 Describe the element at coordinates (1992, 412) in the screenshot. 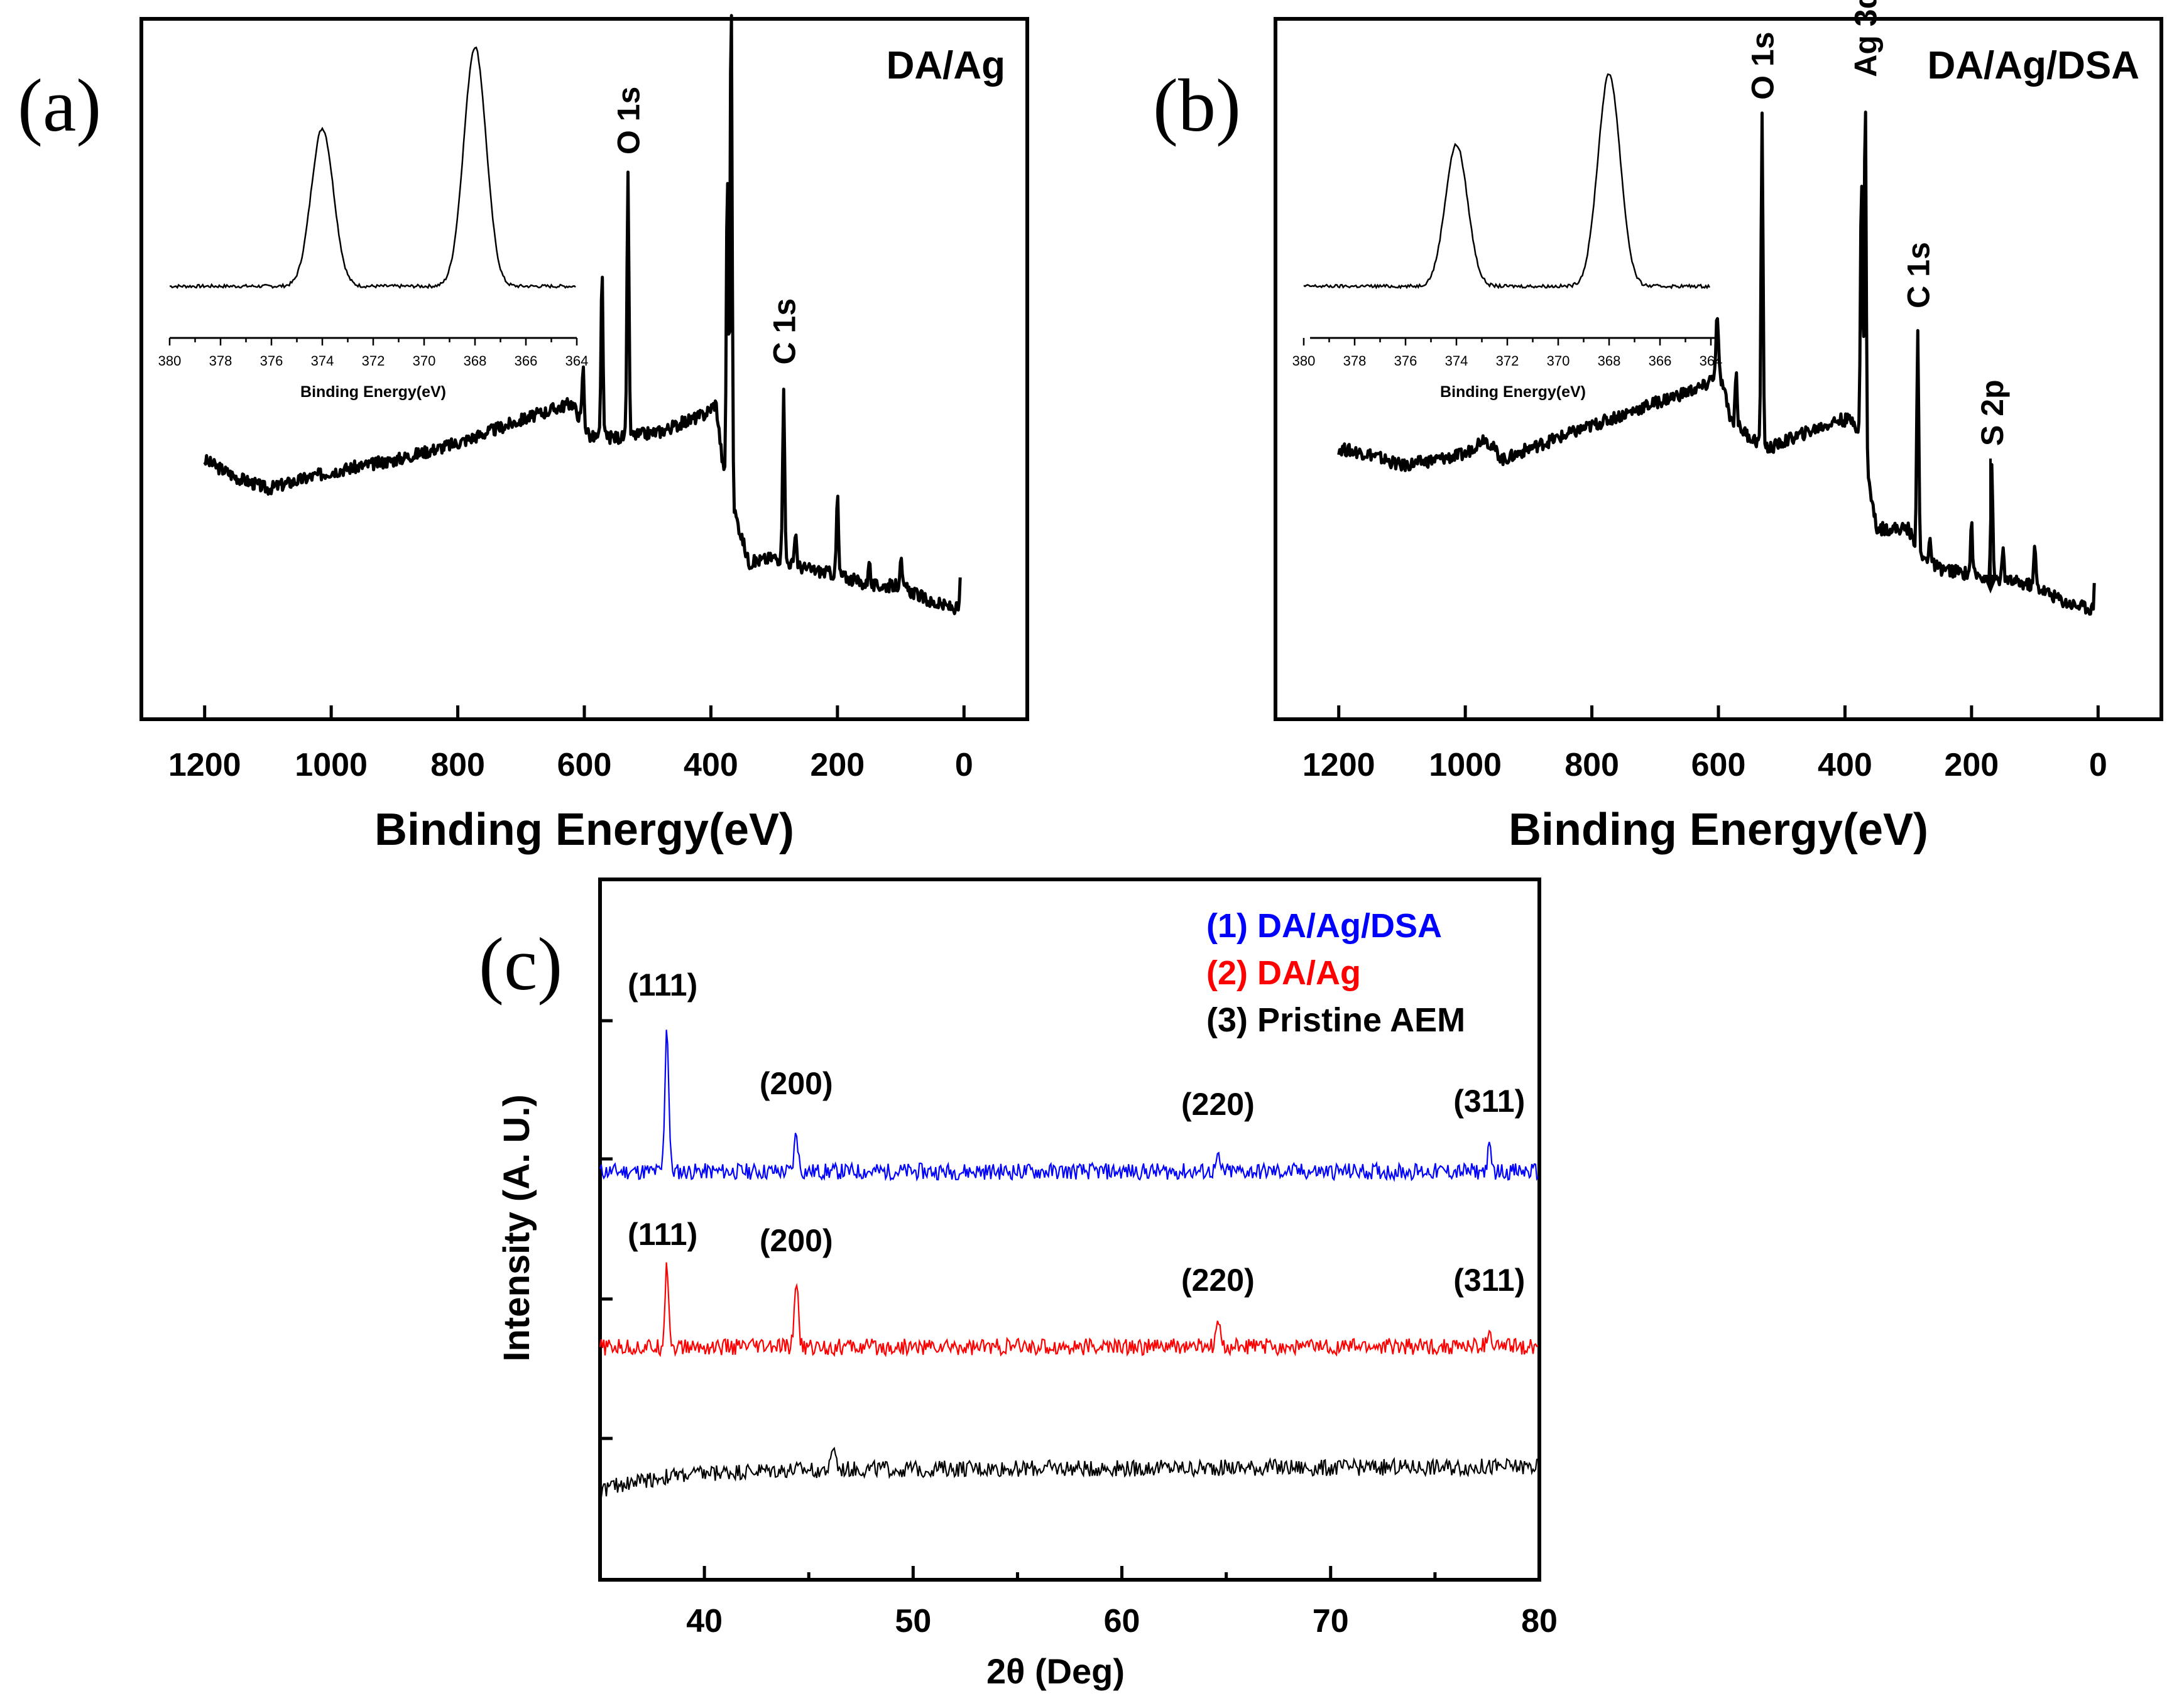

I see `peak-label: S 2p` at that location.